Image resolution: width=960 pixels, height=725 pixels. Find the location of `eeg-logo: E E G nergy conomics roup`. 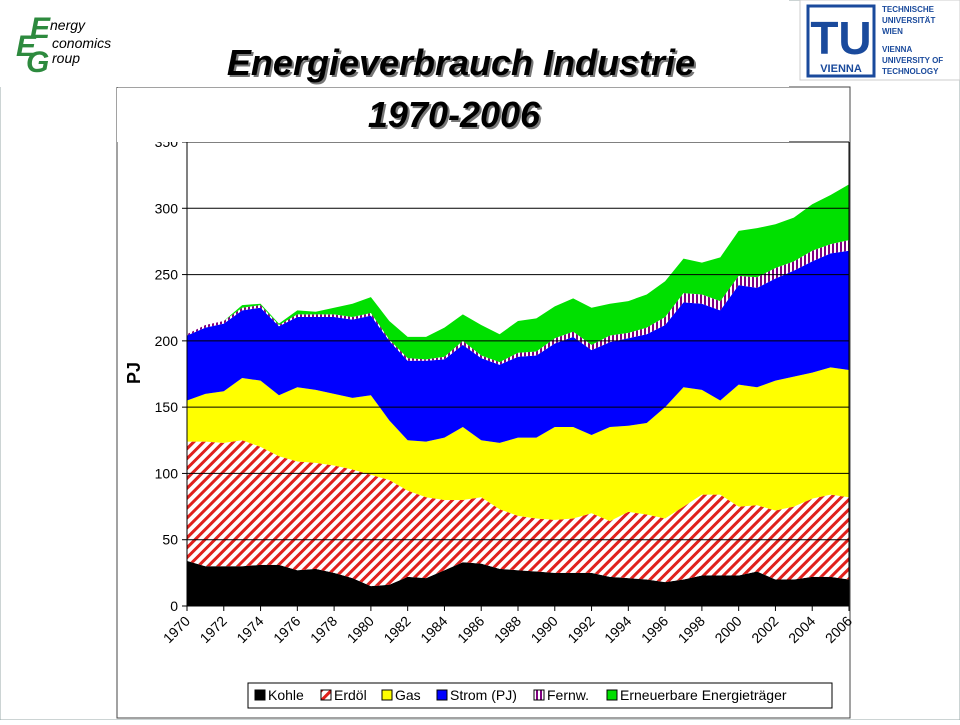

eeg-logo: E E G nergy conomics roup is located at coordinates (63, 45).